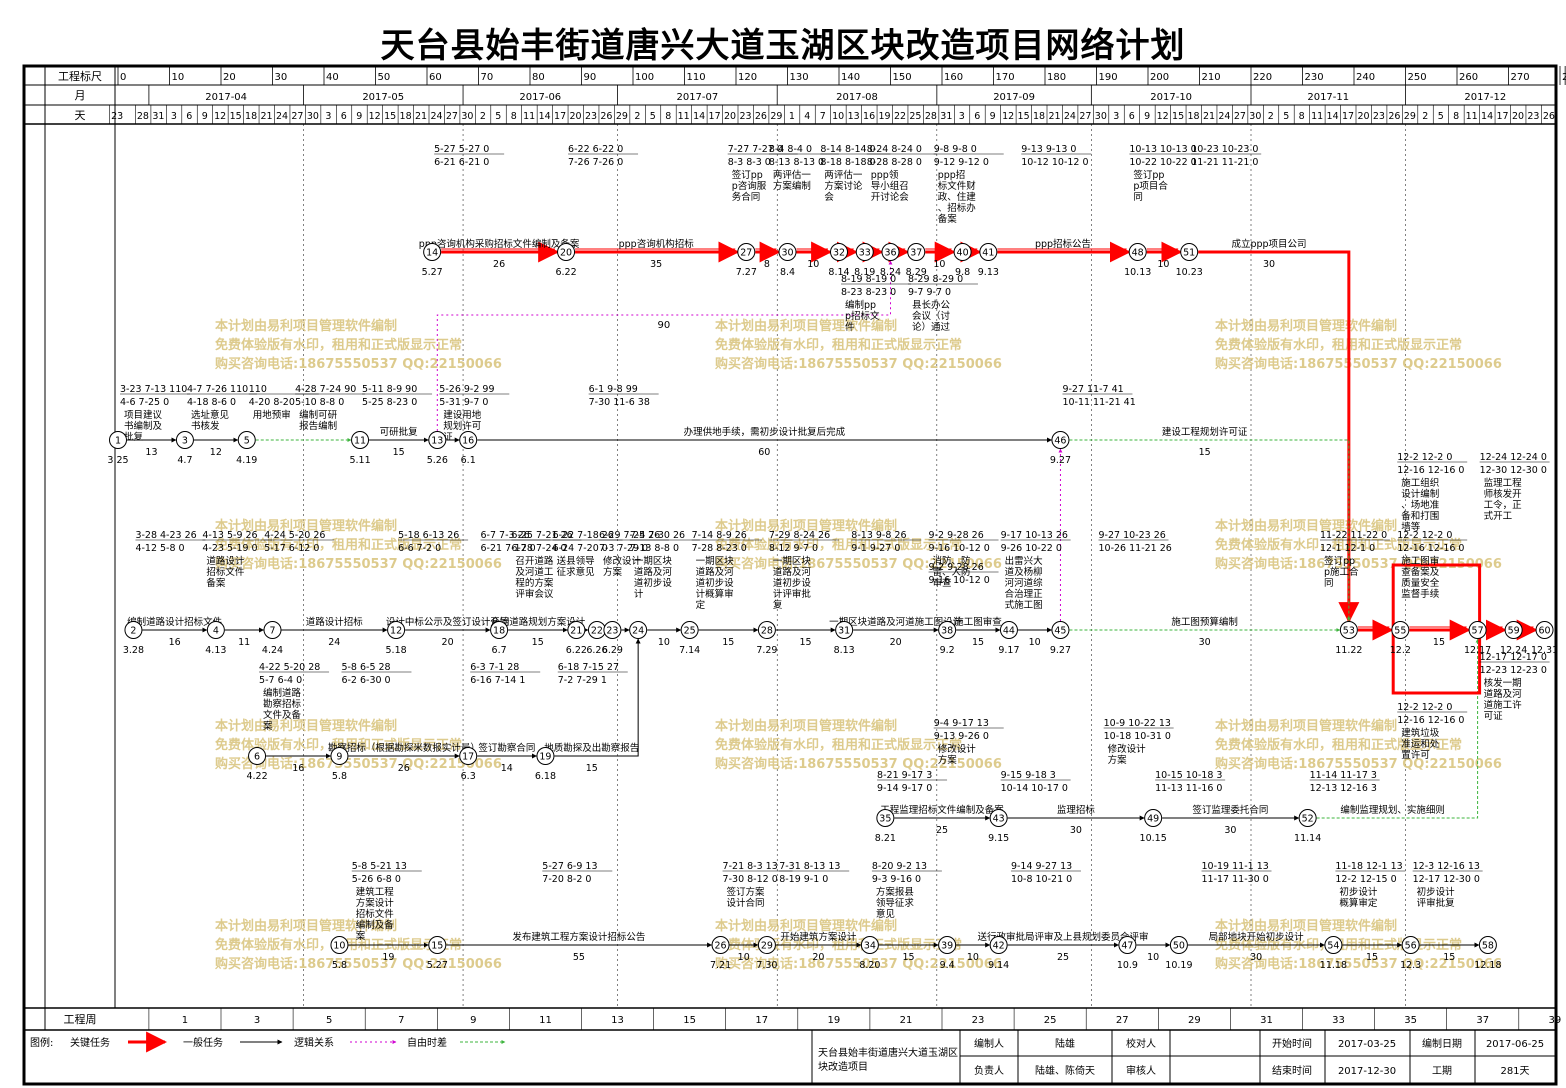  What do you see at coordinates (90, 1042) in the screenshot?
I see `legend-critical-label: 关键任务` at bounding box center [90, 1042].